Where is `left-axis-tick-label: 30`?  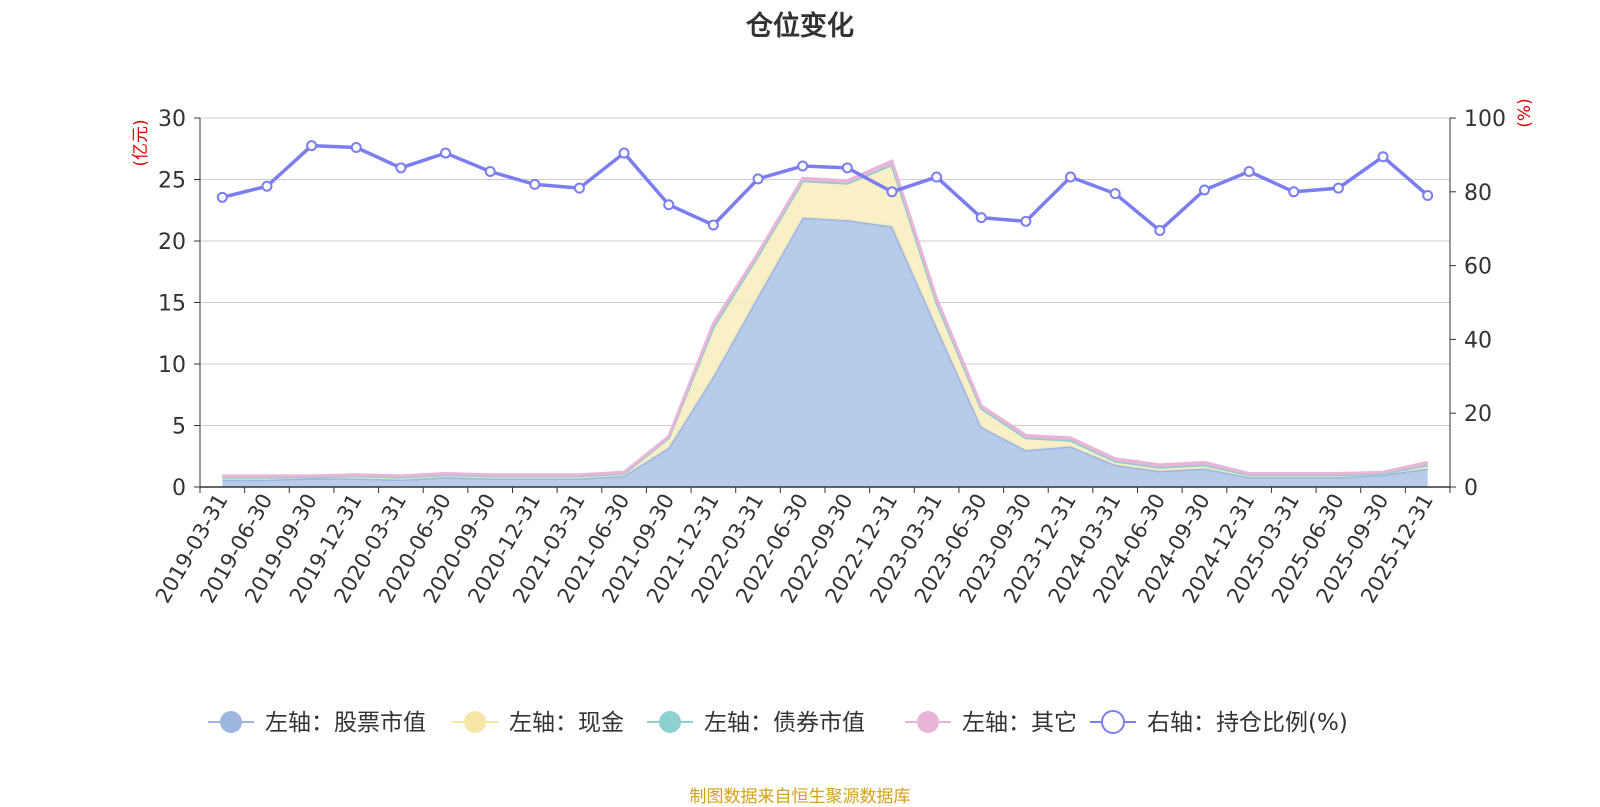 left-axis-tick-label: 30 is located at coordinates (172, 119).